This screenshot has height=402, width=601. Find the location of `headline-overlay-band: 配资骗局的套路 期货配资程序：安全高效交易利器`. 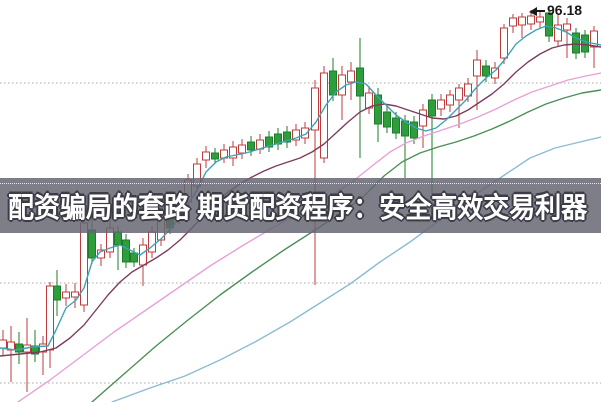

headline-overlay-band: 配资骗局的套路 期货配资程序：安全高效交易利器 is located at coordinates (300, 205).